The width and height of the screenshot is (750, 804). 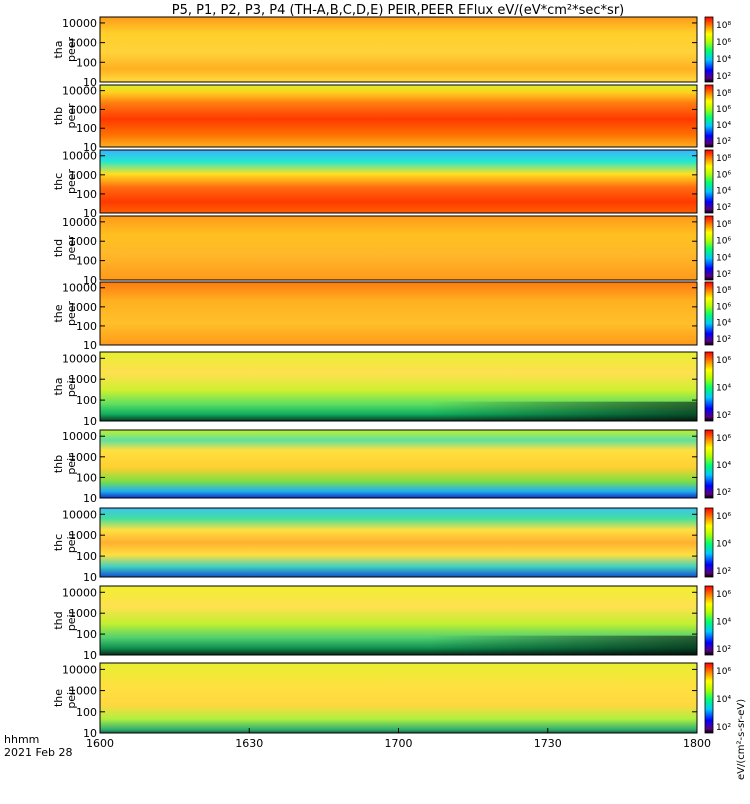 I want to click on panel-thb-peer: 10 100 1000 10000 thb peer 10² 10⁴ 10⁶ 10⁸, so click(x=391, y=119).